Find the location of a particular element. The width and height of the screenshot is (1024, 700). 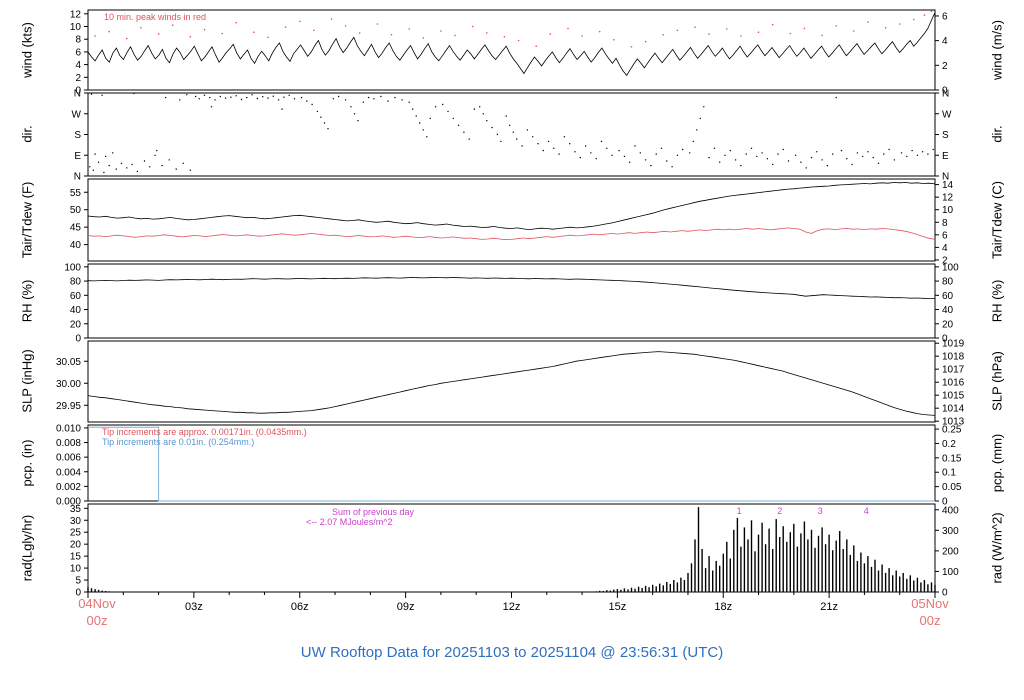

end-hour-label: 00z is located at coordinates (930, 620).